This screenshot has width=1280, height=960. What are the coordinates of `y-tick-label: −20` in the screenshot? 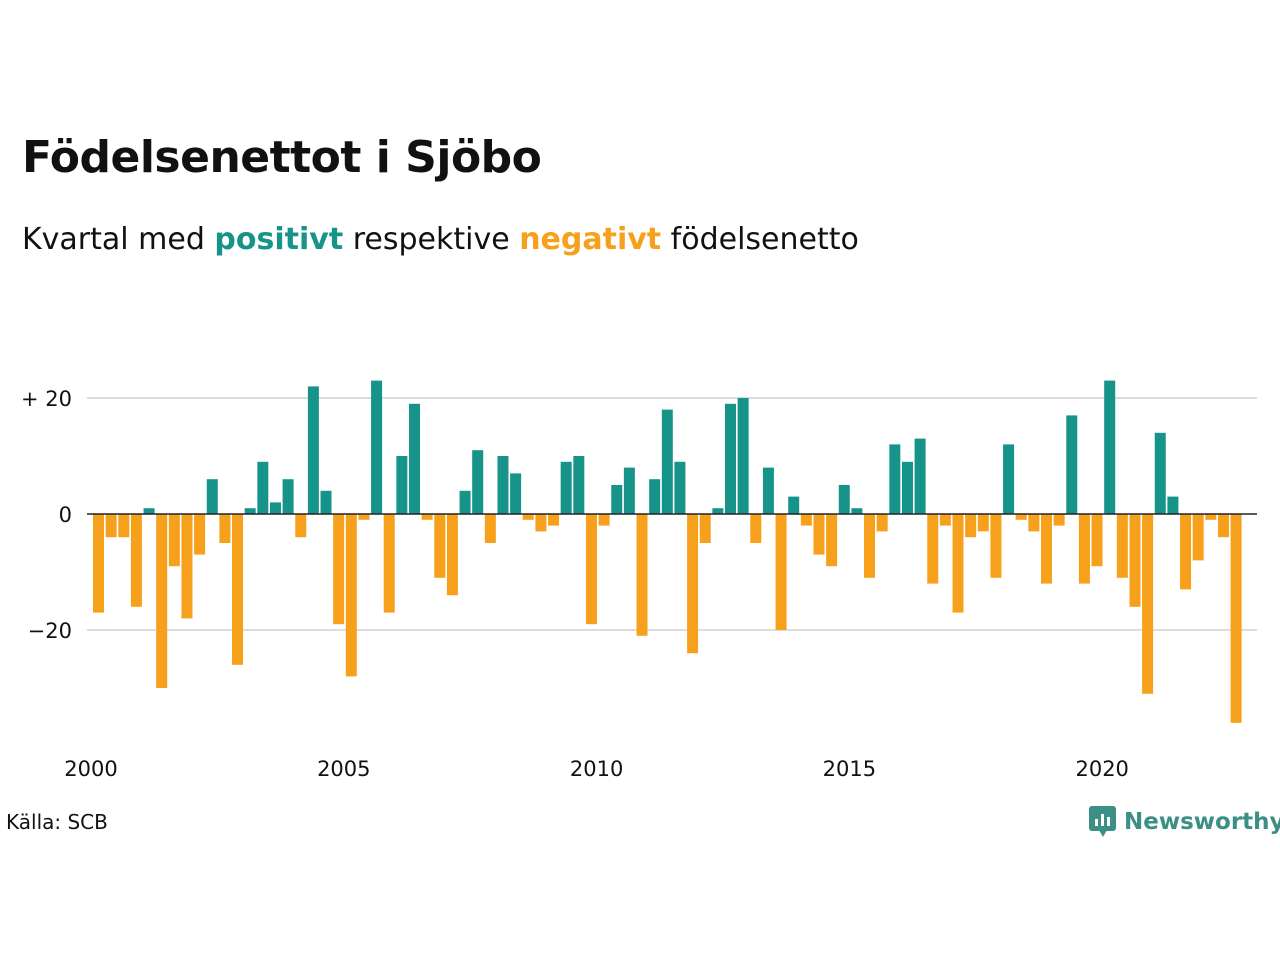 It's located at (50, 631).